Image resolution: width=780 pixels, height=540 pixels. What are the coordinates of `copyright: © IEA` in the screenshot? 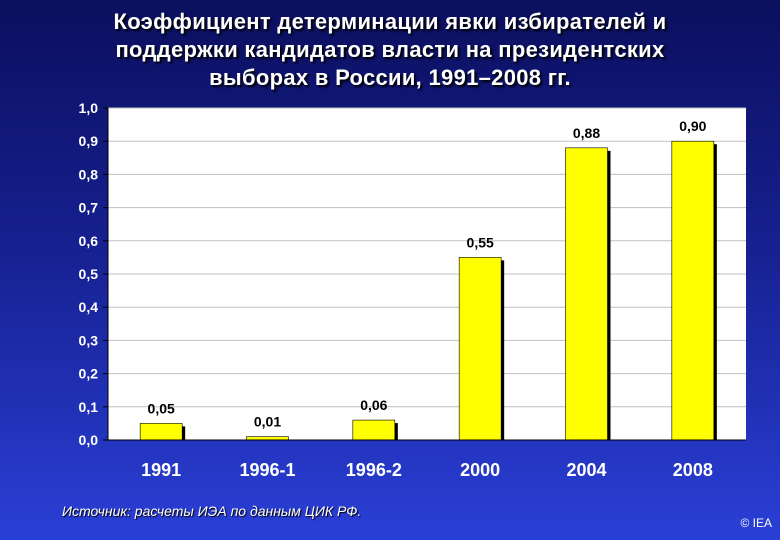 It's located at (756, 523).